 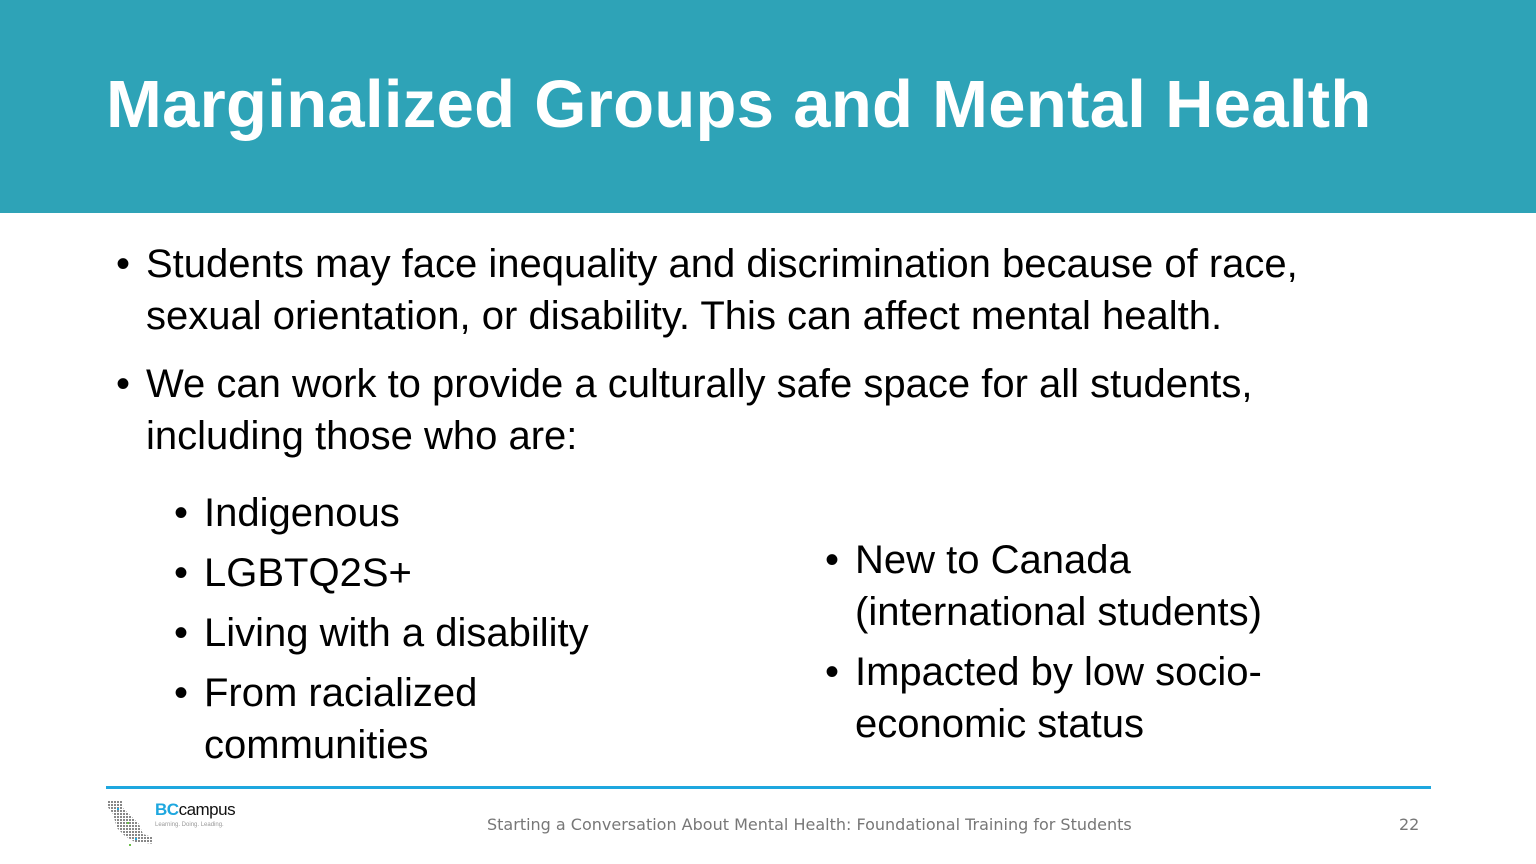 What do you see at coordinates (1043, 586) in the screenshot?
I see `sub-bullet-new-to-canada: • New to Canada (international students)` at bounding box center [1043, 586].